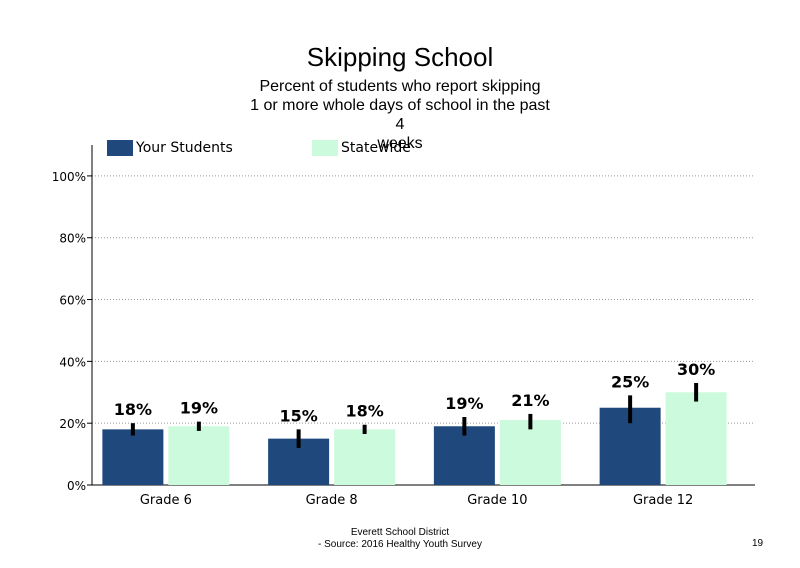  I want to click on data-label: 30%, so click(696, 369).